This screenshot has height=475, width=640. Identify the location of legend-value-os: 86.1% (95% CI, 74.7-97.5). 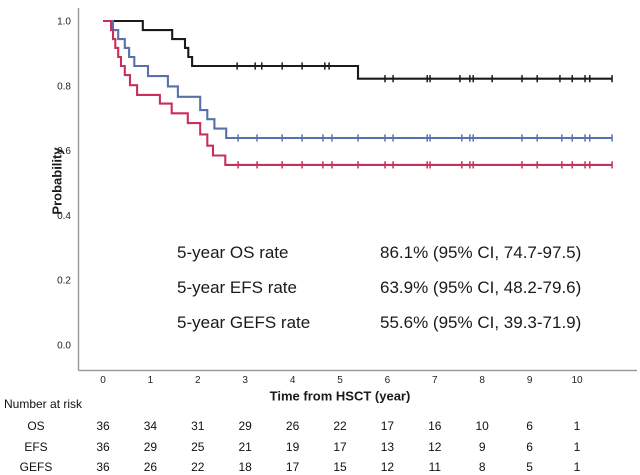
(481, 252).